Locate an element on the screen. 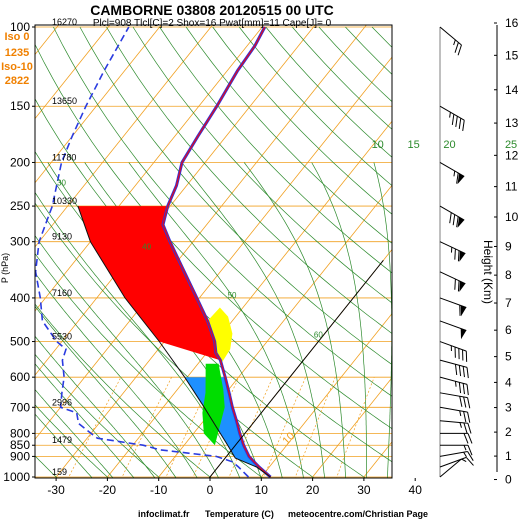  dry-adiabat-label: 40 is located at coordinates (146, 246).